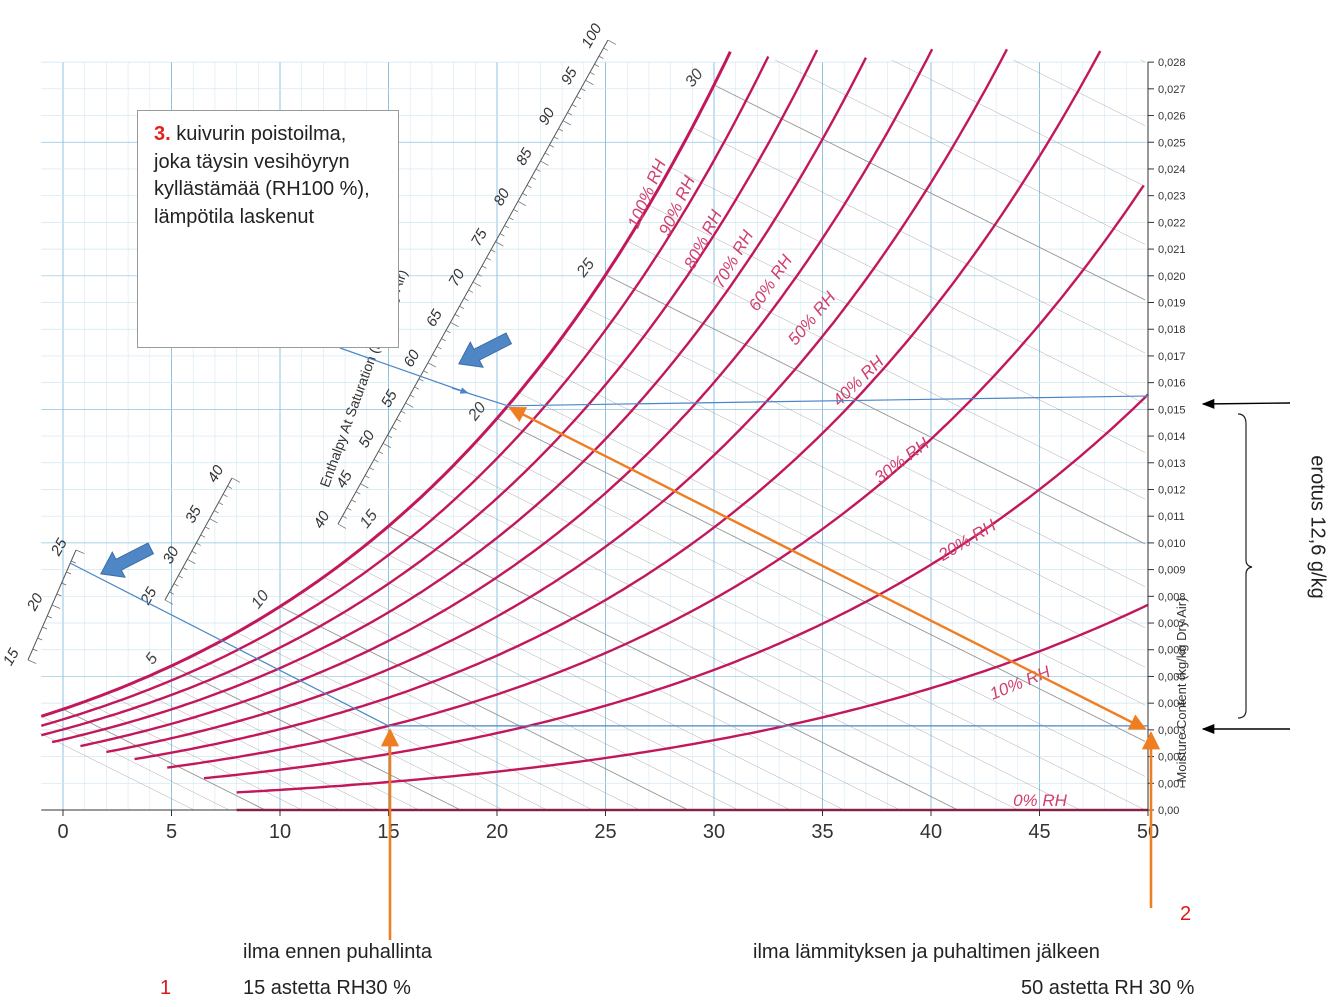  Describe the element at coordinates (1172, 143) in the screenshot. I see `y-tick-label: 0,025` at that location.